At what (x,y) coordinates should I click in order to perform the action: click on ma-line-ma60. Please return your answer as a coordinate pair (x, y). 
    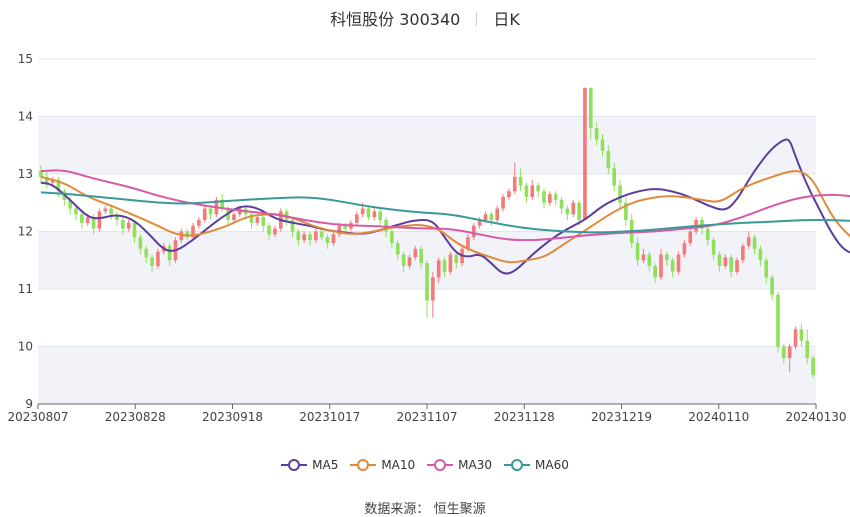
    Looking at the image, I should click on (445, 212).